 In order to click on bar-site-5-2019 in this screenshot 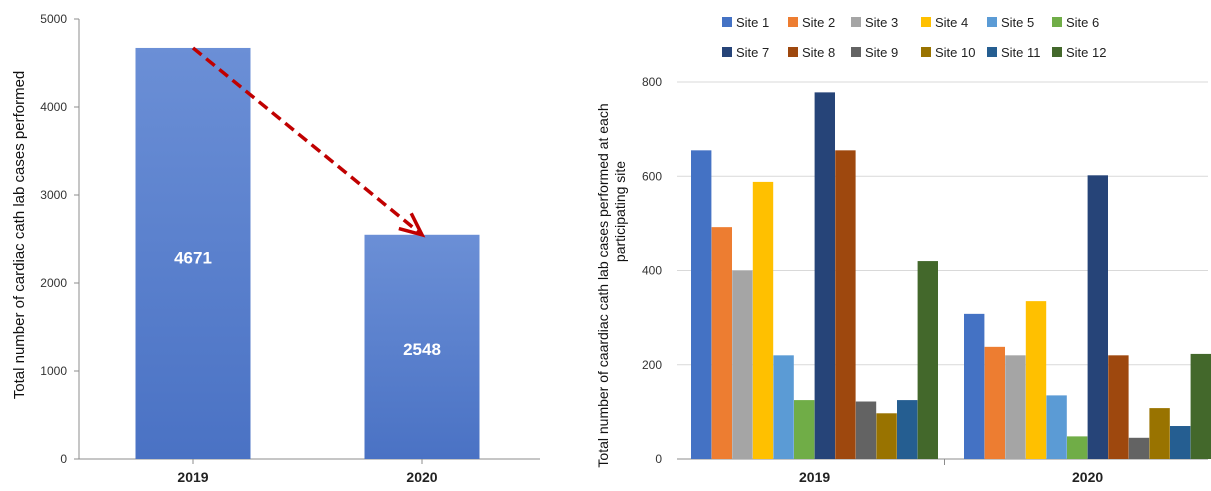, I will do `click(783, 407)`.